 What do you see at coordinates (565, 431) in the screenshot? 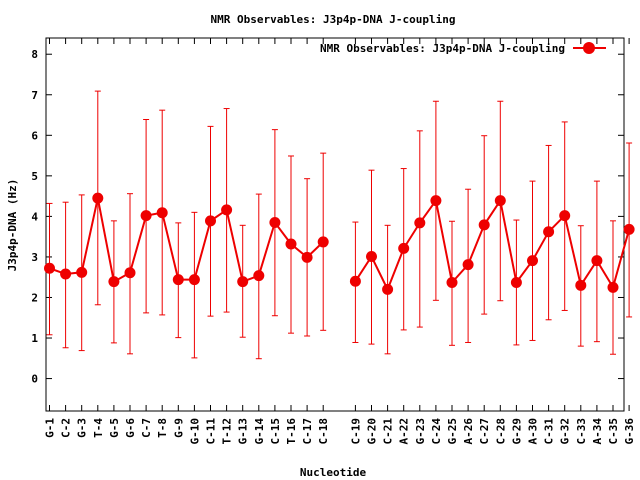
I see `x-tick-label: G-32` at bounding box center [565, 431].